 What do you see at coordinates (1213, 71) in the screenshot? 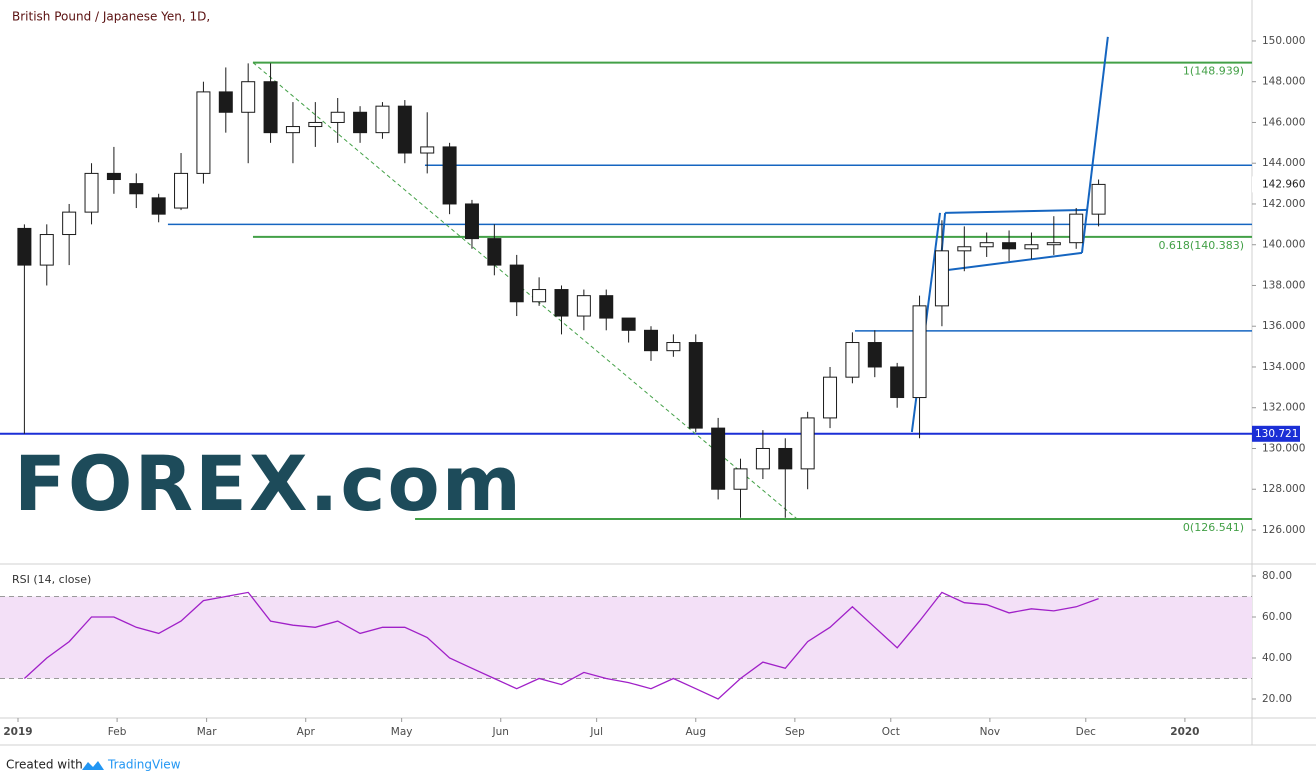
I see `fib-label: 1(148.939)` at bounding box center [1213, 71].